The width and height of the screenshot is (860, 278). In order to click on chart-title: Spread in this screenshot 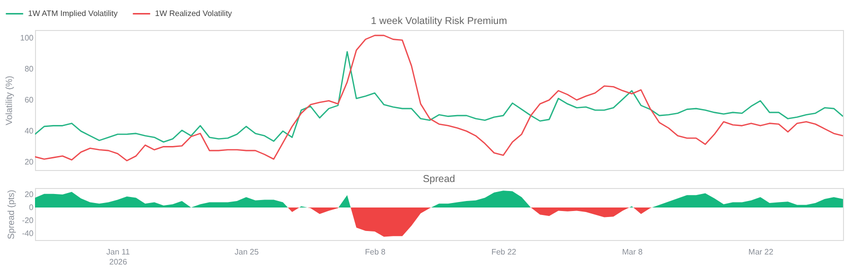, I will do `click(439, 179)`.